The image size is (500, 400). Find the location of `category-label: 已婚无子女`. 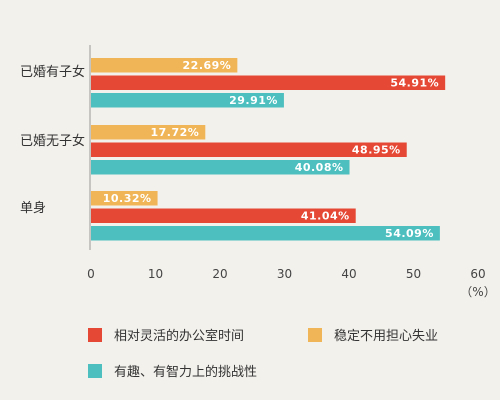

category-label: 已婚无子女 is located at coordinates (52, 141).